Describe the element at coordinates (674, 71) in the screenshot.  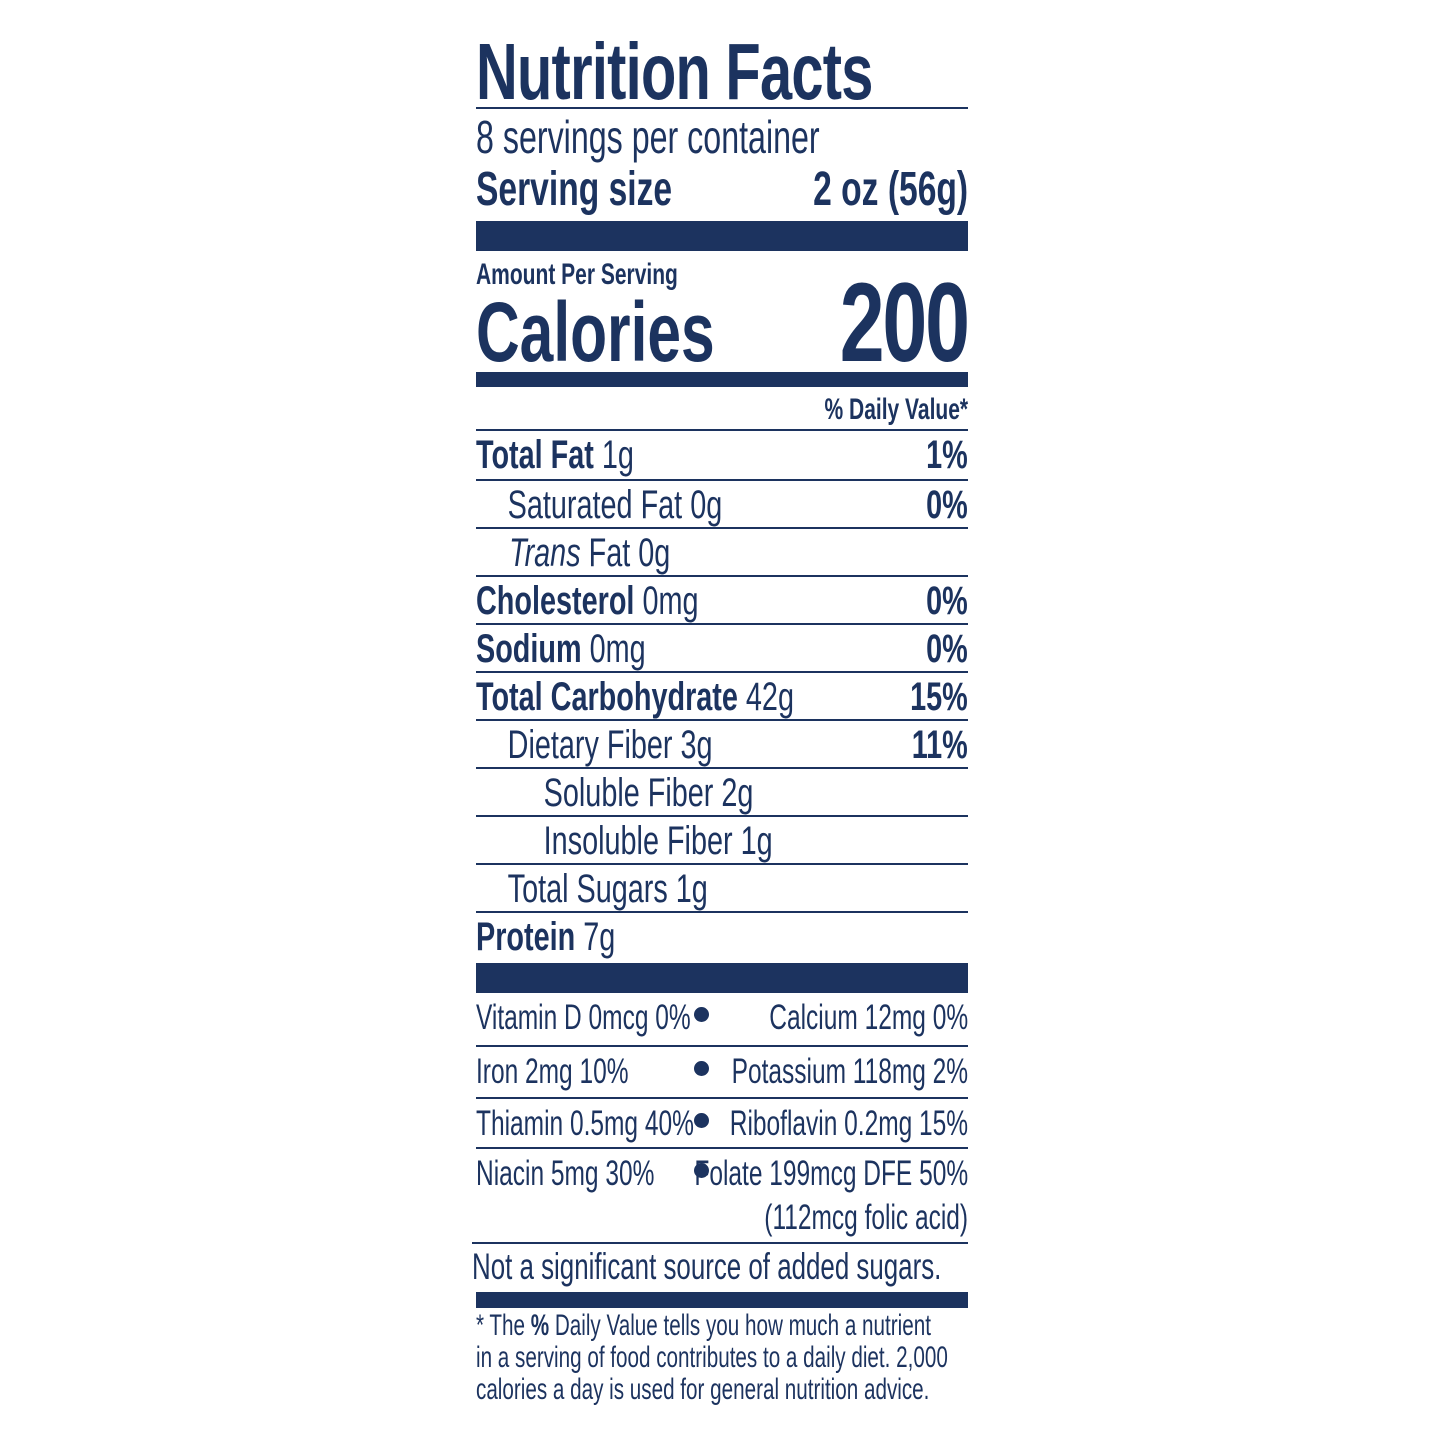
I see `title: Nutrition Facts` at that location.